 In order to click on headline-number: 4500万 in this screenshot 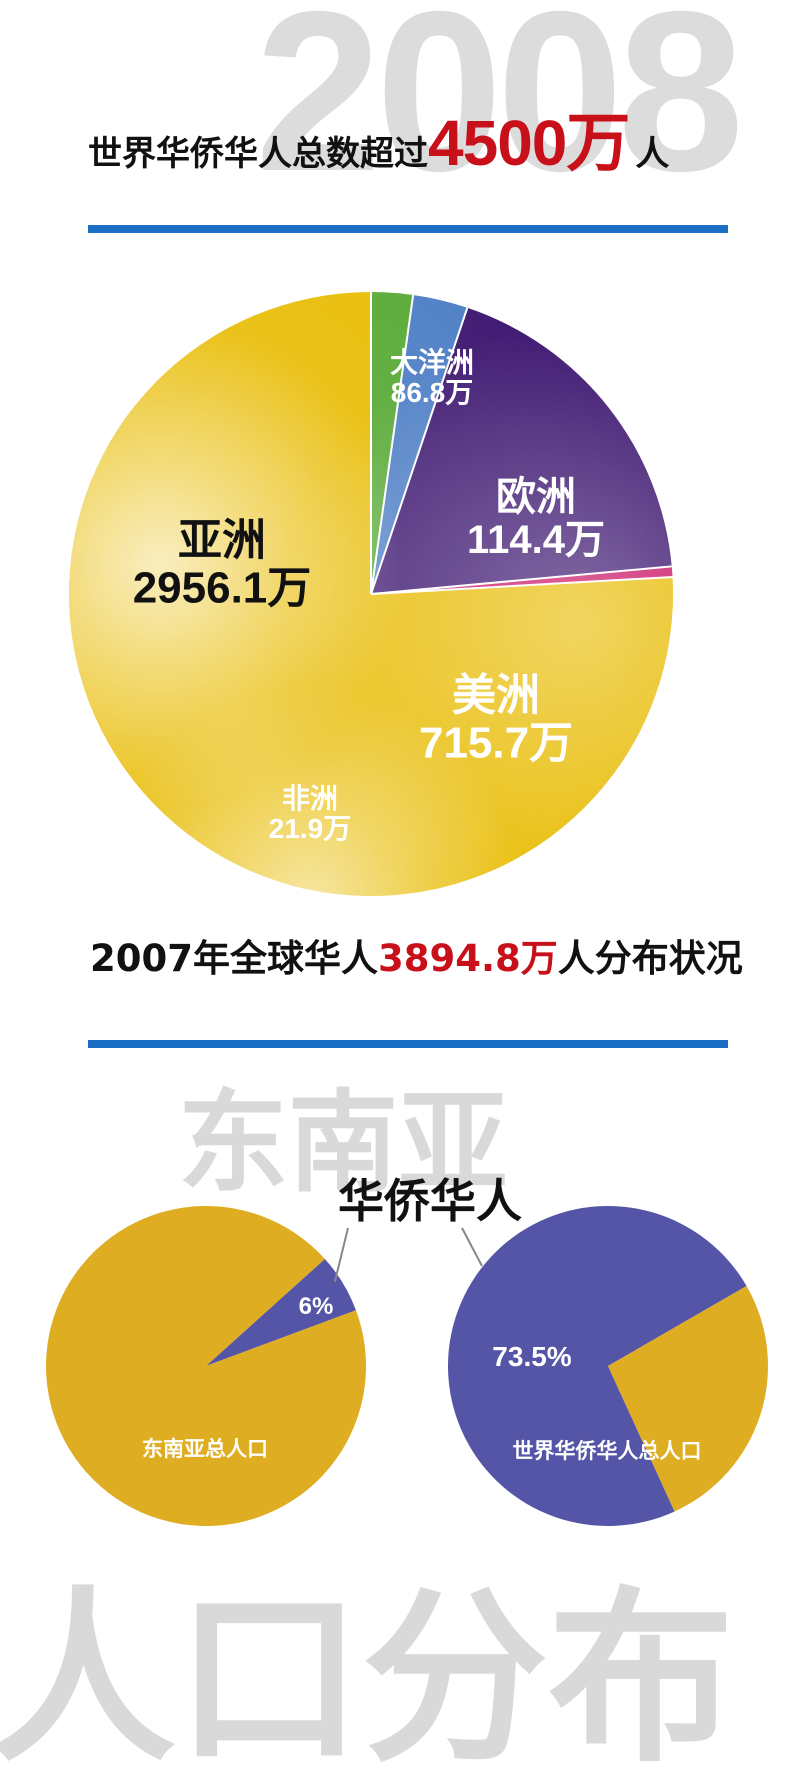, I will do `click(529, 143)`.